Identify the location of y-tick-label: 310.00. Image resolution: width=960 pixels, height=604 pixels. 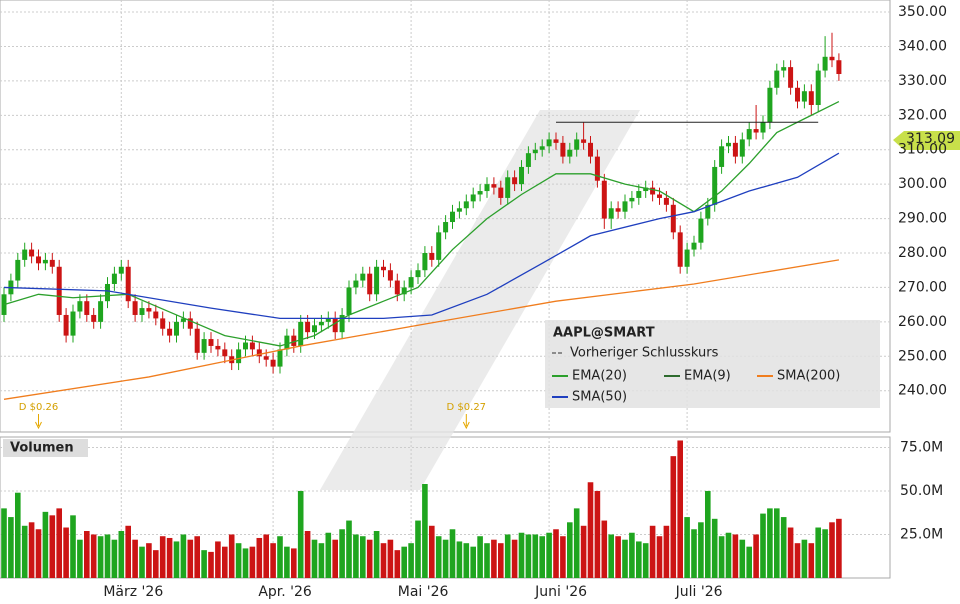
(922, 150).